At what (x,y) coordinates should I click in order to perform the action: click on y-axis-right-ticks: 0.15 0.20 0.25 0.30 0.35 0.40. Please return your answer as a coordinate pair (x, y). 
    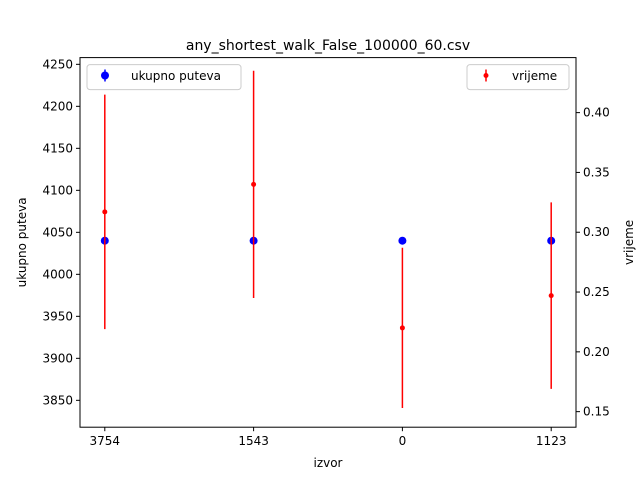
    Looking at the image, I should click on (593, 262).